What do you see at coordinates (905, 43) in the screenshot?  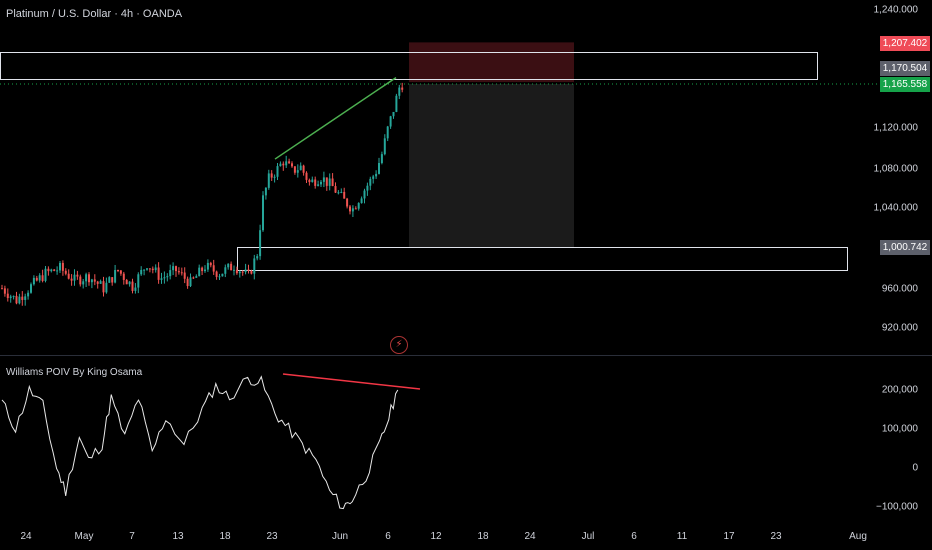 I see `stop-price-label: 1,207.402` at bounding box center [905, 43].